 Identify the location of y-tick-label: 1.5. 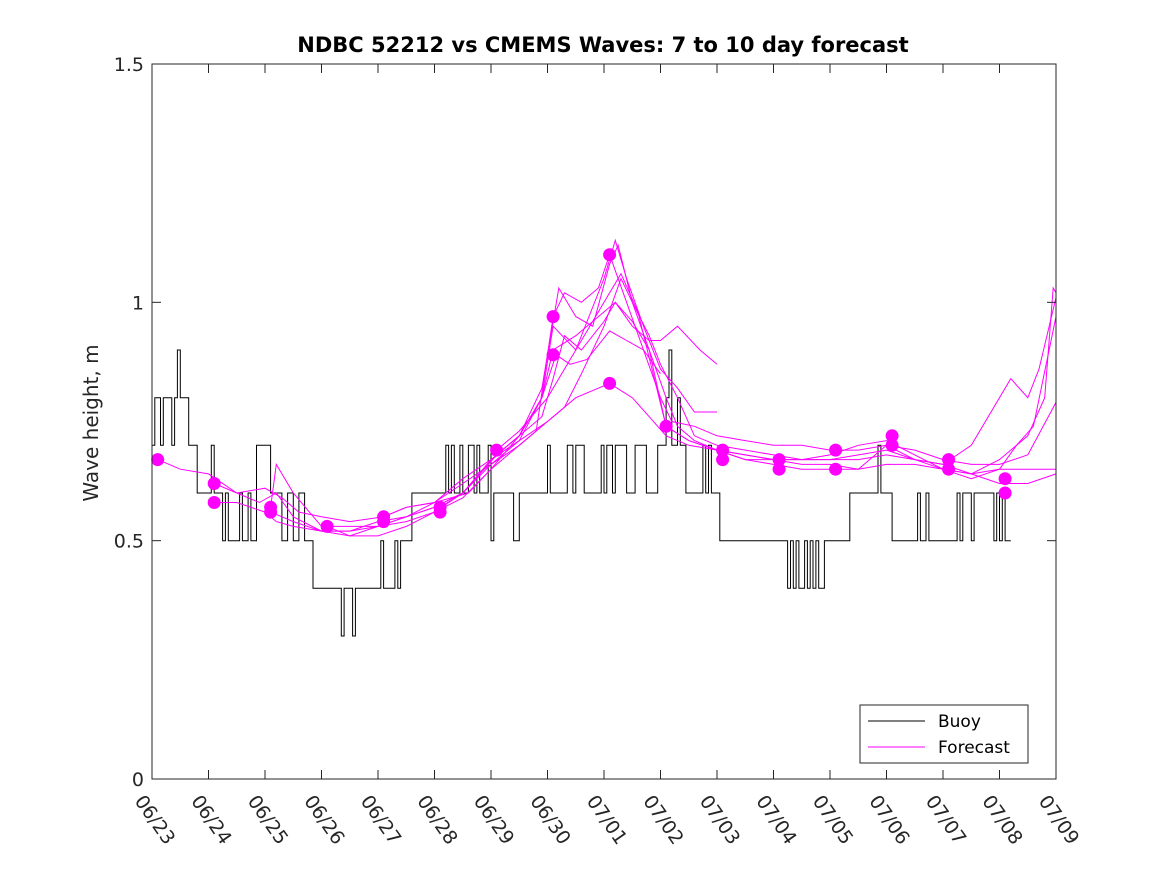
(129, 65).